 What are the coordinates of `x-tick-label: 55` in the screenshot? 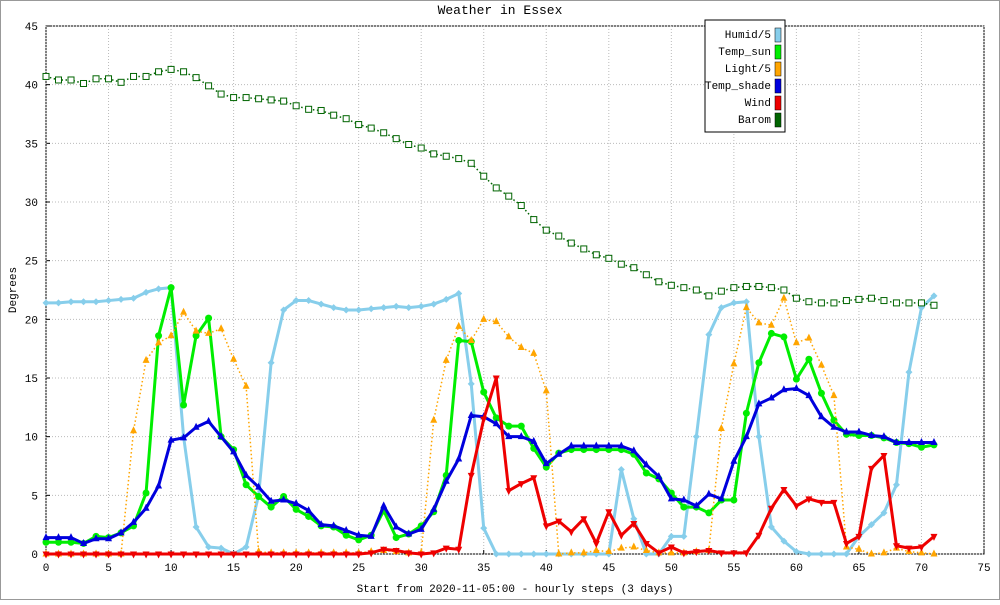 It's located at (733, 569).